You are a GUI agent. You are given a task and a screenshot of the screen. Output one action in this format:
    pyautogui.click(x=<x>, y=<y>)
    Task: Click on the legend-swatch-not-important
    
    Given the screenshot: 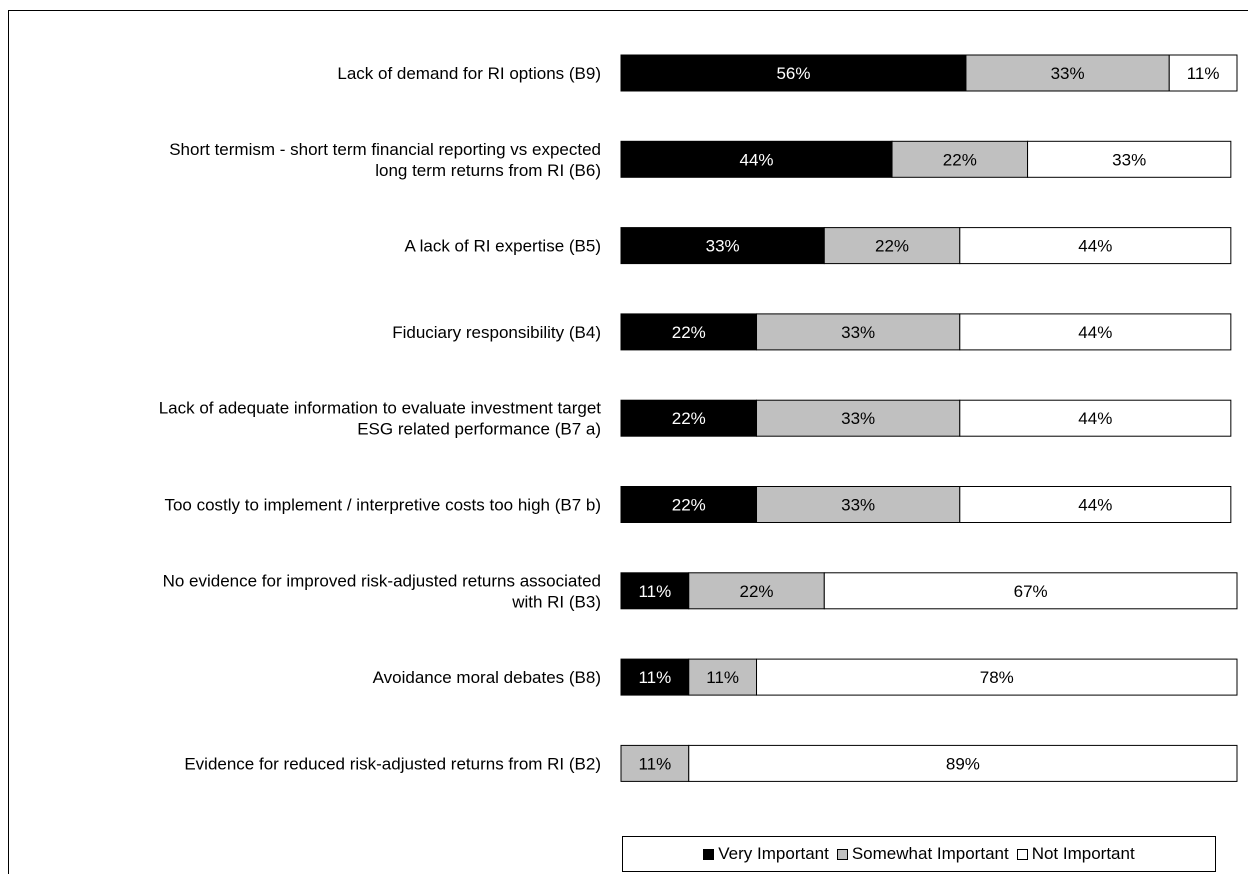 What is the action you would take?
    pyautogui.click(x=1022, y=854)
    